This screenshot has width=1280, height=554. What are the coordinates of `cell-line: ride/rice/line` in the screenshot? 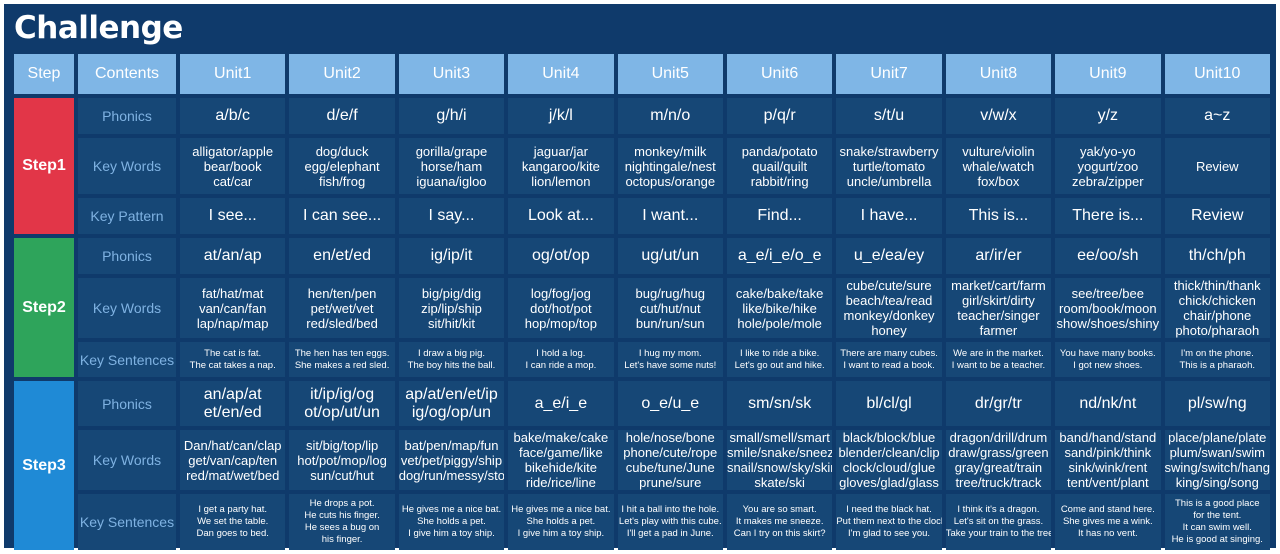 It's located at (560, 482).